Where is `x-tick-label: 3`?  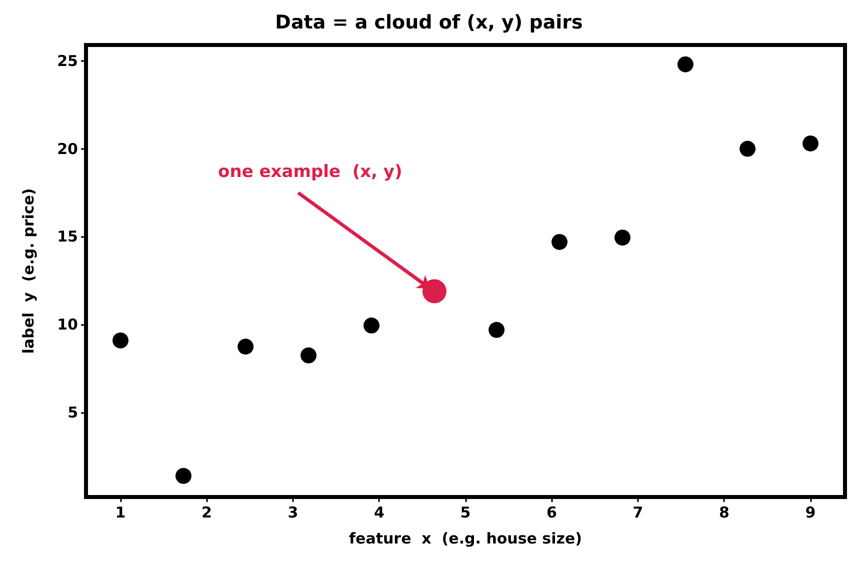
x-tick-label: 3 is located at coordinates (293, 513).